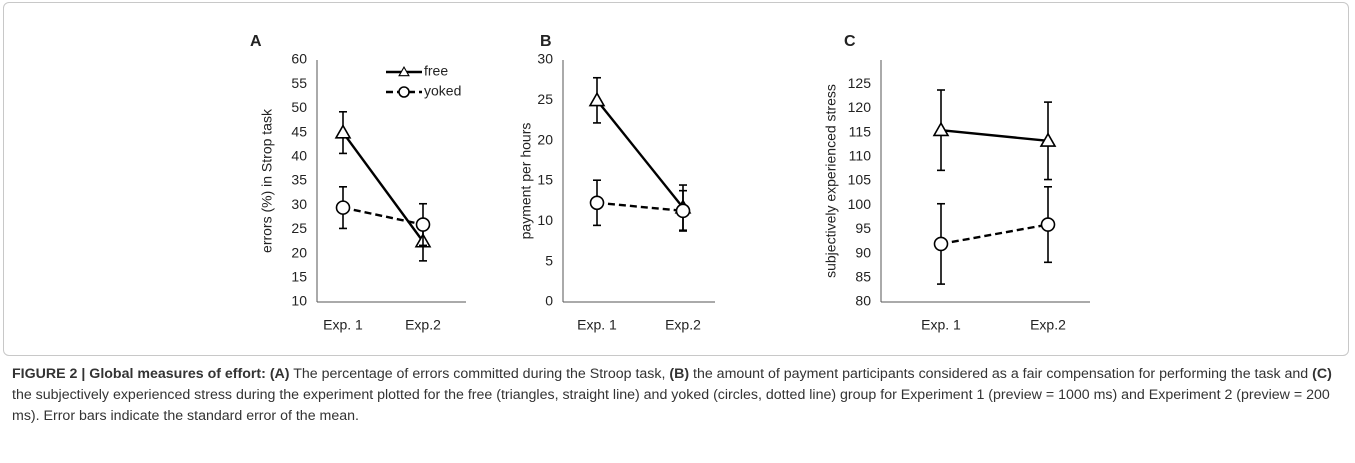  Describe the element at coordinates (860, 131) in the screenshot. I see `y-tick-label: 115` at that location.